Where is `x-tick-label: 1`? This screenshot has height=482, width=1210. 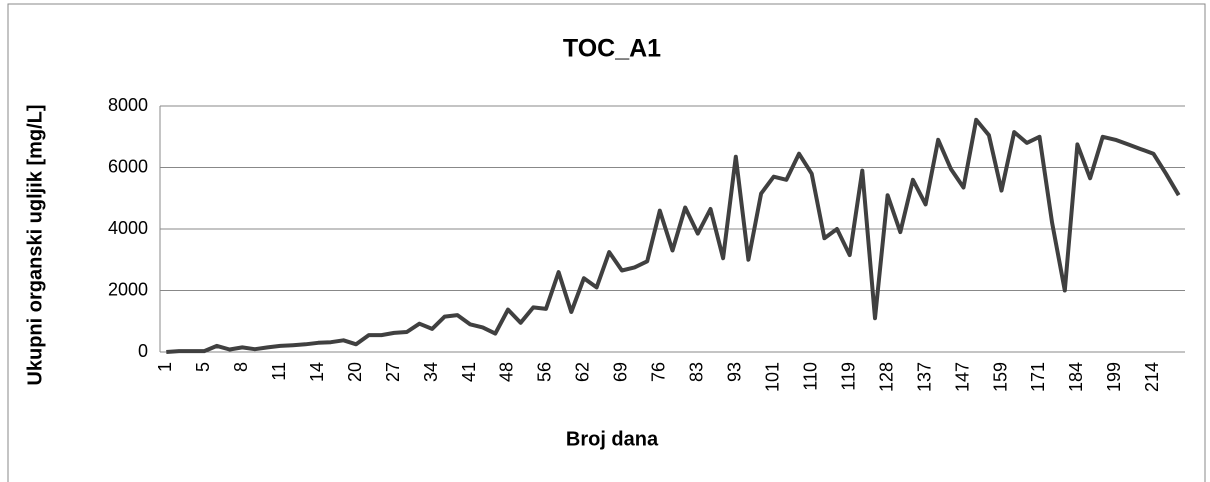
x-tick-label: 1 is located at coordinates (165, 367).